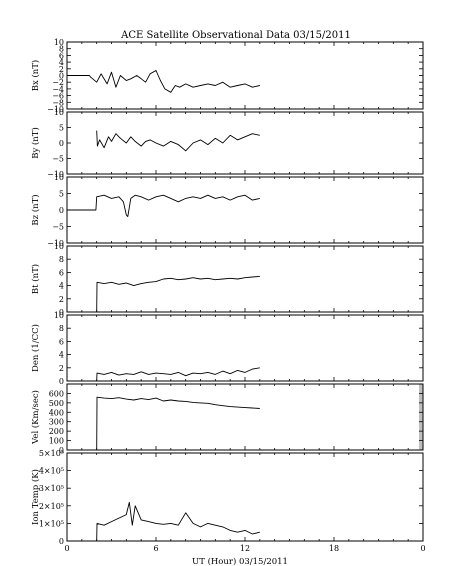 The width and height of the screenshot is (453, 566). What do you see at coordinates (58, 89) in the screenshot?
I see `y-tick-label: −4` at bounding box center [58, 89].